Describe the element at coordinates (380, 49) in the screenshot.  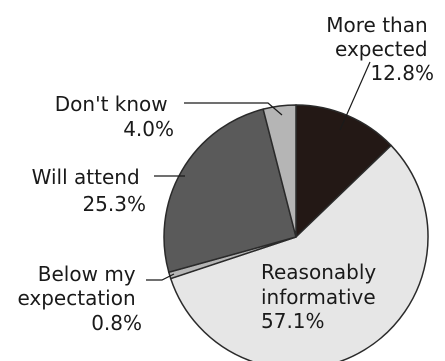
I see `label-more-than-expected: More than expected 12.8%` at that location.